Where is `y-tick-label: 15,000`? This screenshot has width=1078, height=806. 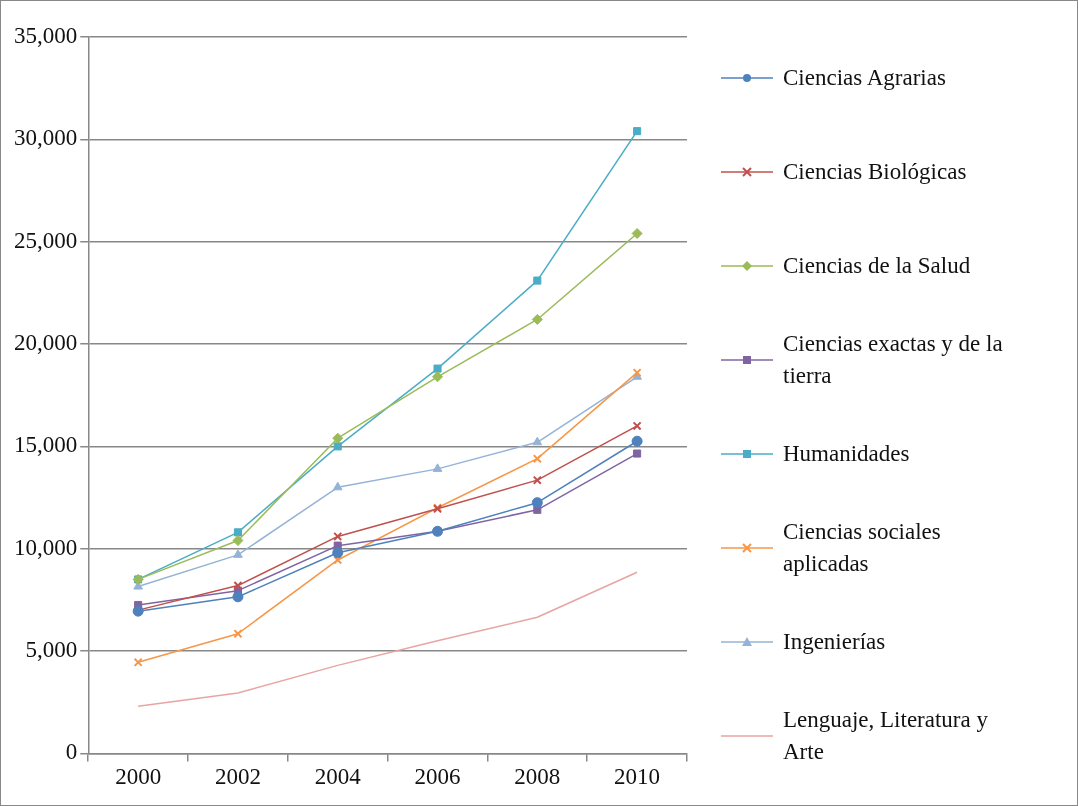
y-tick-label: 15,000 is located at coordinates (46, 445).